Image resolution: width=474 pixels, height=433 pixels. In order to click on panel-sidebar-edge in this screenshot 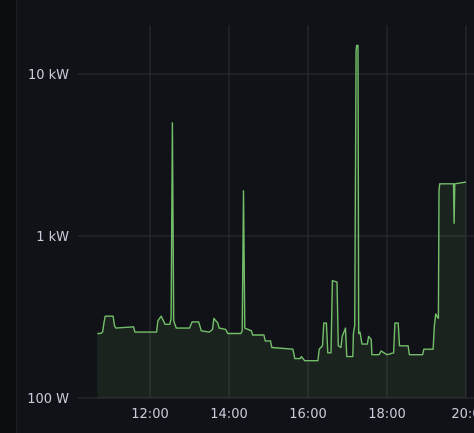, I will do `click(8, 216)`.